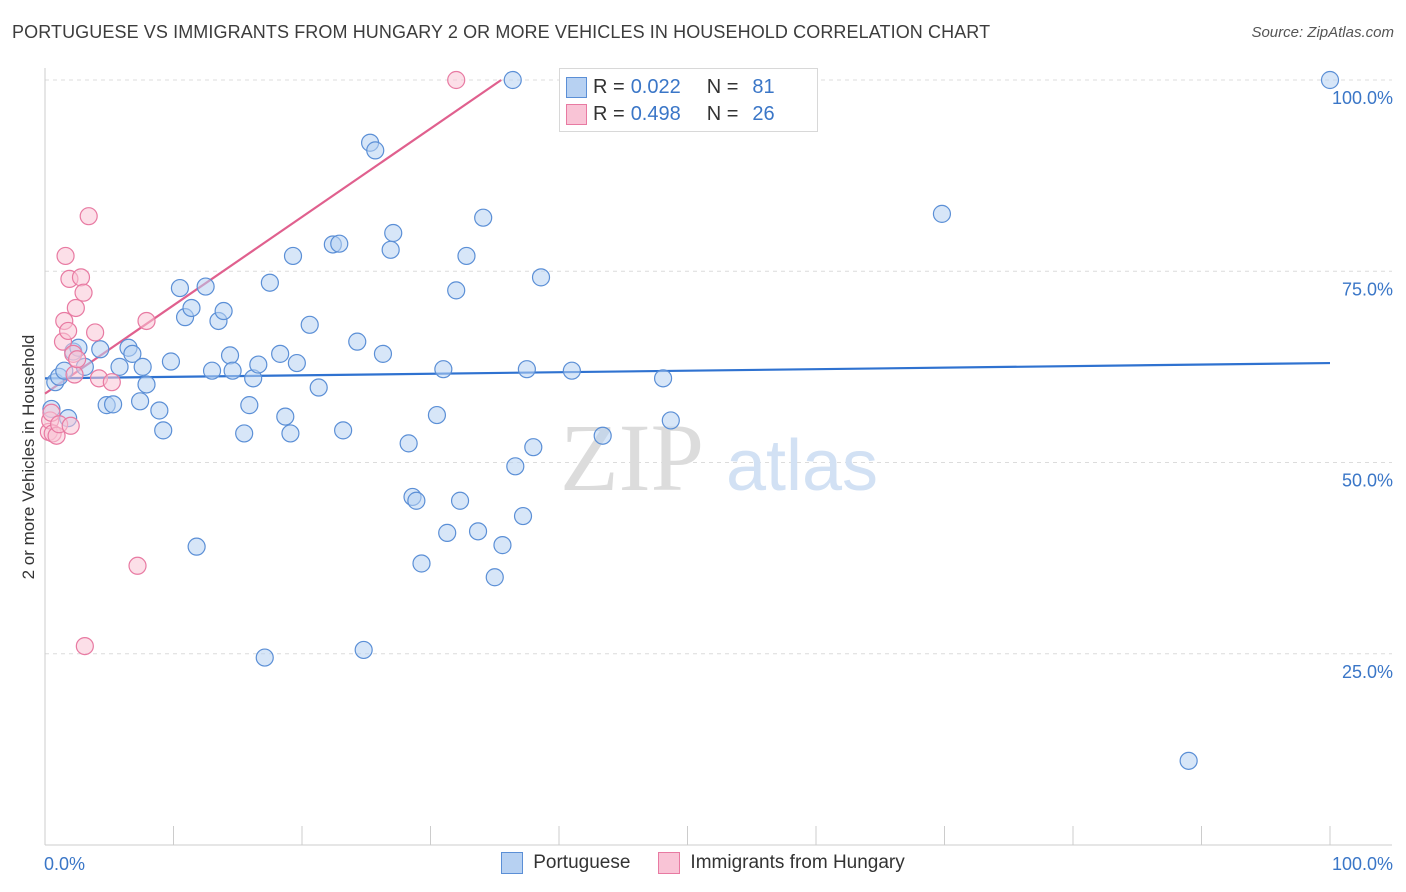 The width and height of the screenshot is (1406, 892). I want to click on y-tick-label: 50.0%, so click(1367, 481).